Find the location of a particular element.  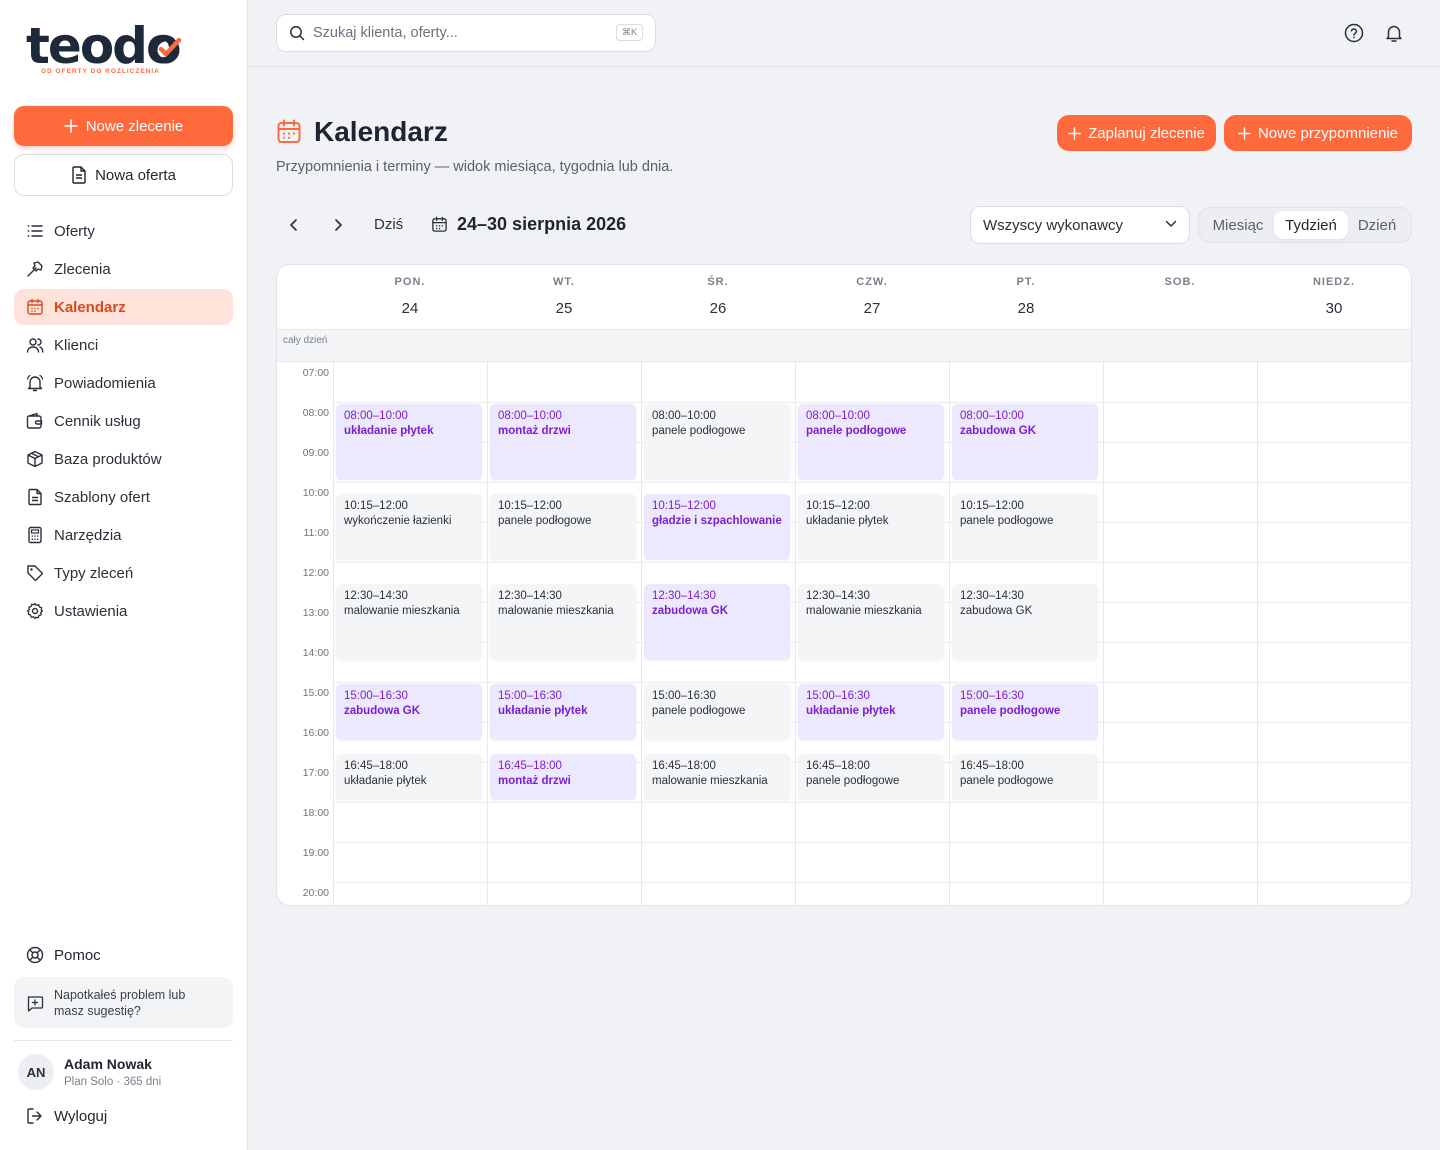

prev-week-button is located at coordinates (294, 225).